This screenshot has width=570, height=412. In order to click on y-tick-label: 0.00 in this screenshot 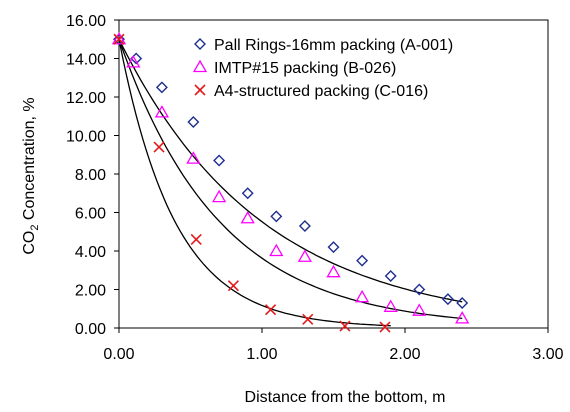, I will do `click(90, 329)`.